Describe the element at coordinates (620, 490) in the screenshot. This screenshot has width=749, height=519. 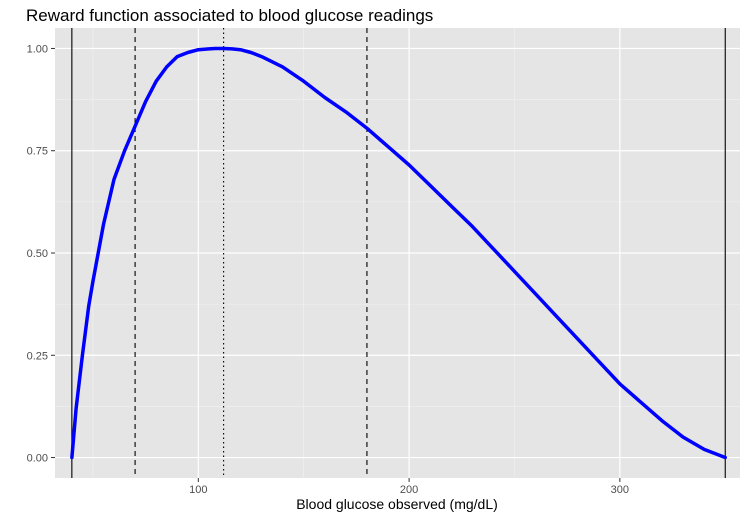
I see `x-tick-label: 300` at that location.